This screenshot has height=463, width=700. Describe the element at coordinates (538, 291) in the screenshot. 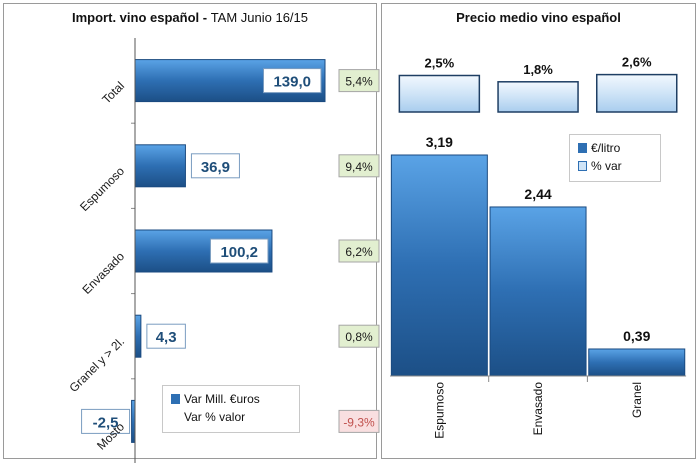

I see `price-bar-envasado` at that location.